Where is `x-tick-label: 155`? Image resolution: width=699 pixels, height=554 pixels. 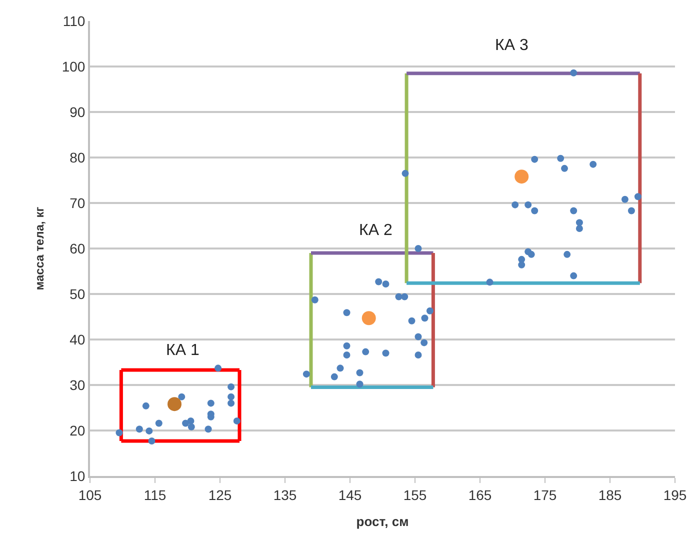
x-tick-label: 155 is located at coordinates (415, 494).